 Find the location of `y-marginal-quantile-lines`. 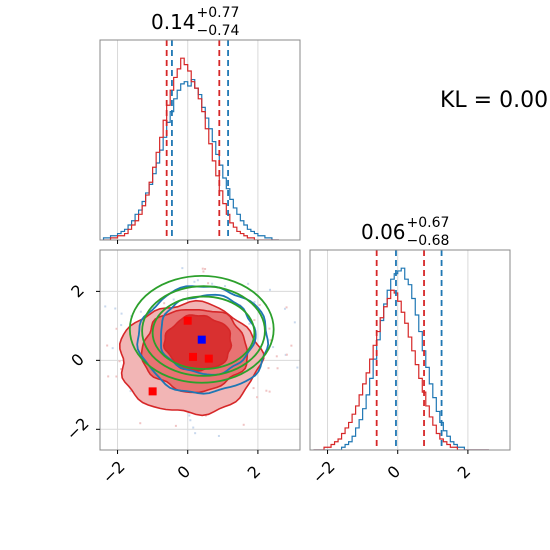

y-marginal-quantile-lines is located at coordinates (409, 350).